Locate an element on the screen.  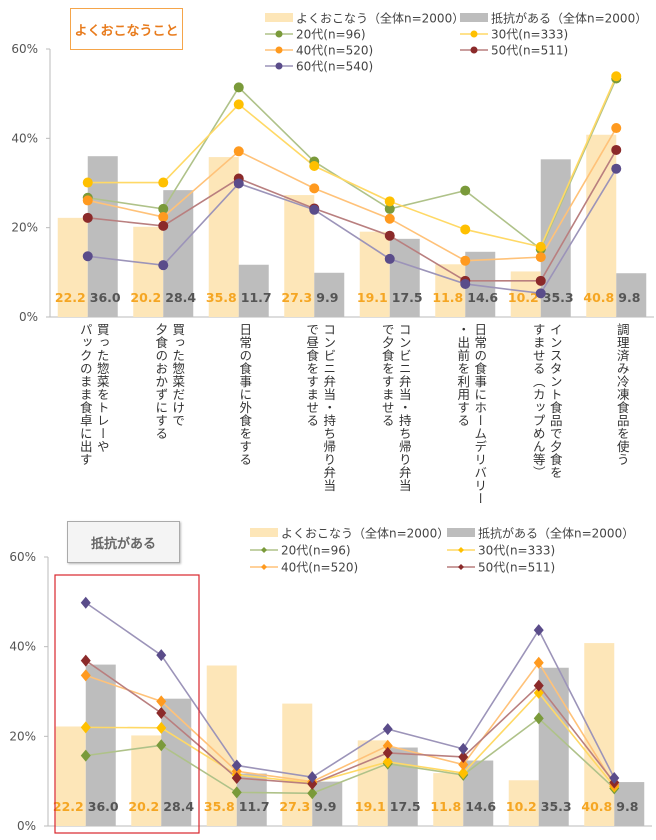
data-label-often: 27.3 is located at coordinates (294, 806).